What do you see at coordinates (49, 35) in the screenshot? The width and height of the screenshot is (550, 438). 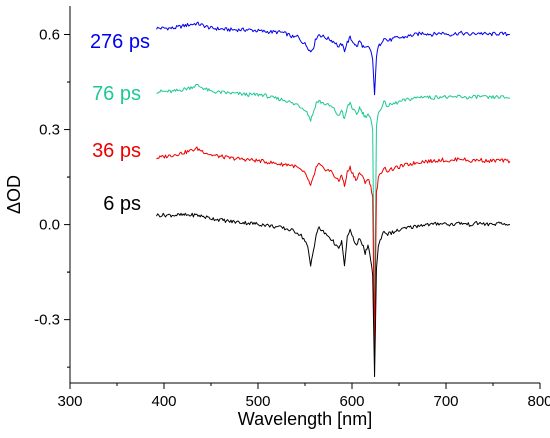 I see `y-tick-label: 0.6` at bounding box center [49, 35].